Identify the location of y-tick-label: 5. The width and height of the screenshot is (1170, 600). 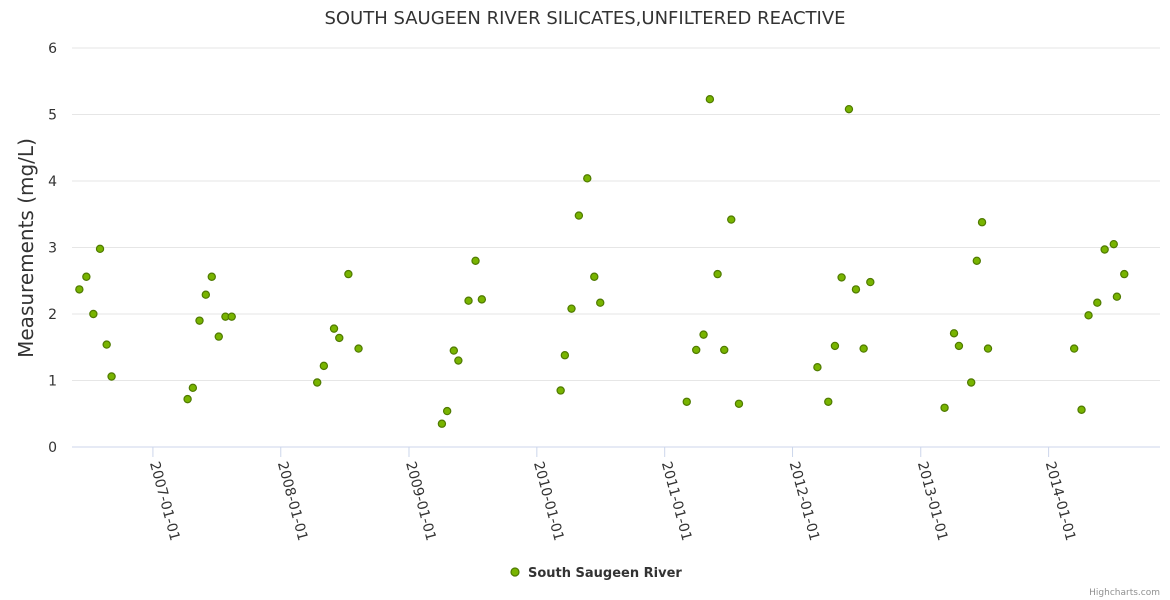
(52, 116).